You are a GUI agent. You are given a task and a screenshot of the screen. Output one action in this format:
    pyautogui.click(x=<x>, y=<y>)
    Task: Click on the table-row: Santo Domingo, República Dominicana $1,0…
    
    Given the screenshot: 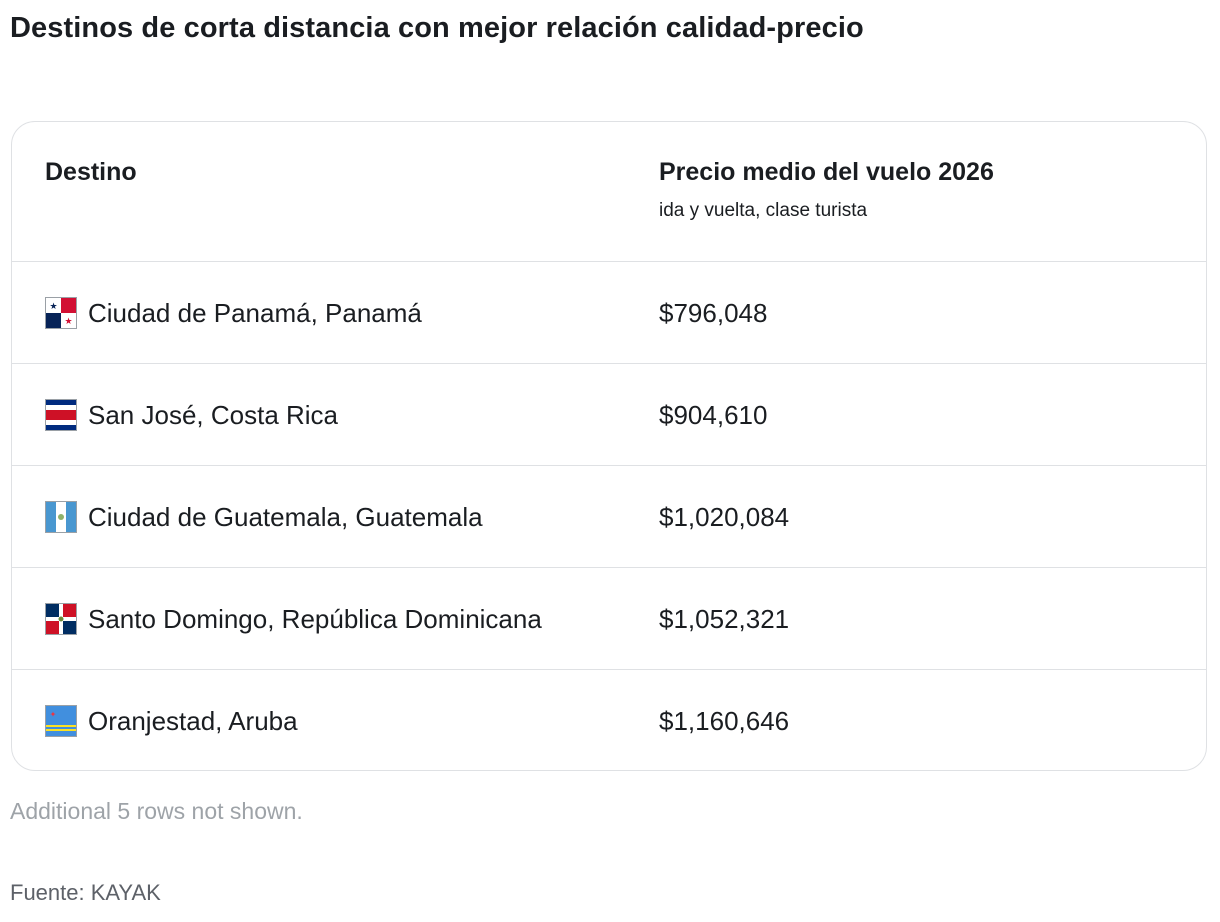 What is the action you would take?
    pyautogui.click(x=609, y=619)
    